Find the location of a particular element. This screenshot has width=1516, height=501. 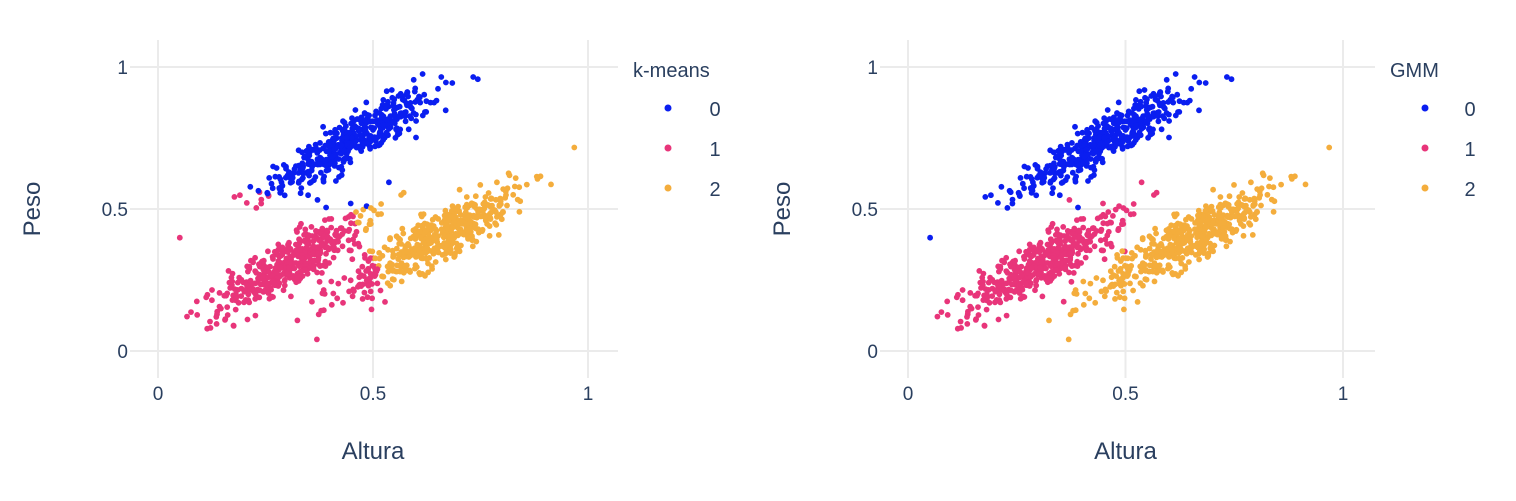

x-axis-title: Altura is located at coordinates (373, 451).